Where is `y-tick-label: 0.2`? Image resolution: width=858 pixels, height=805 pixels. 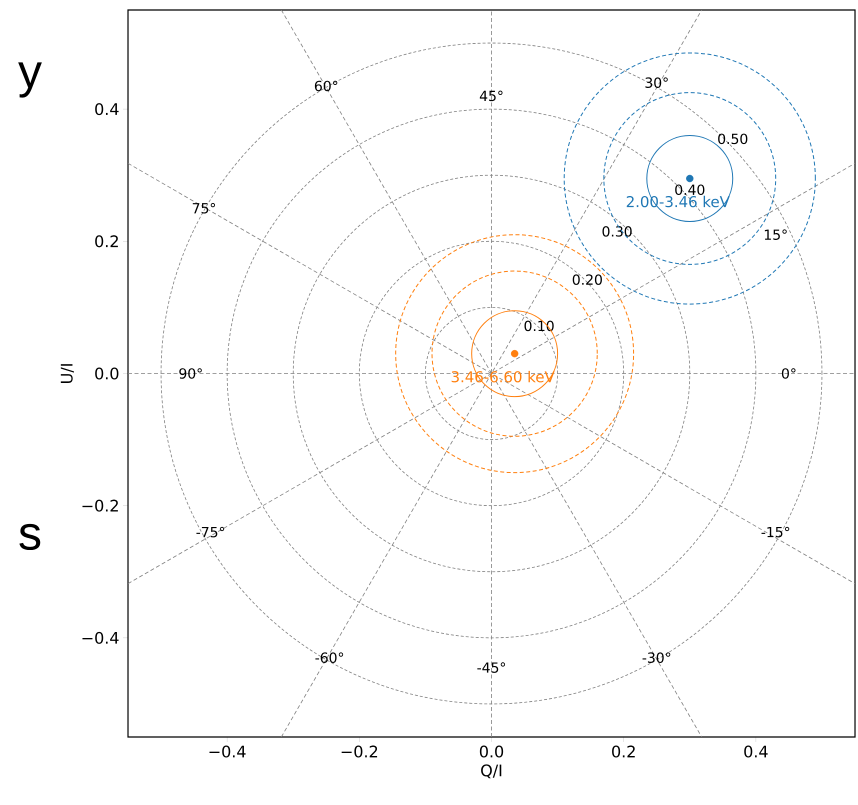 y-tick-label: 0.2 is located at coordinates (106, 241).